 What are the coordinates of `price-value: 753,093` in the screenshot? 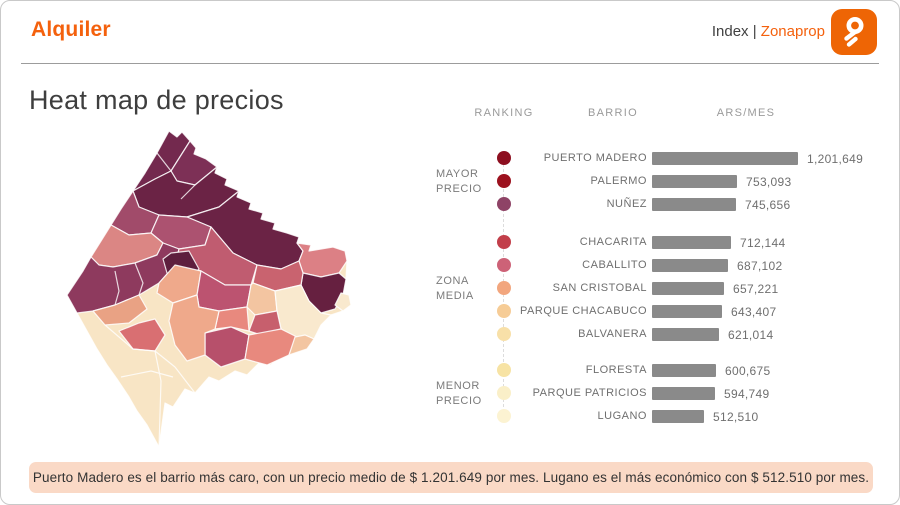 It's located at (769, 182).